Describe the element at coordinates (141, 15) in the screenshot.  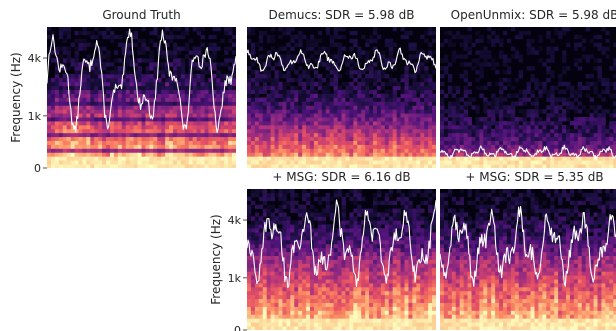
I see `panel-title: Ground Truth` at that location.